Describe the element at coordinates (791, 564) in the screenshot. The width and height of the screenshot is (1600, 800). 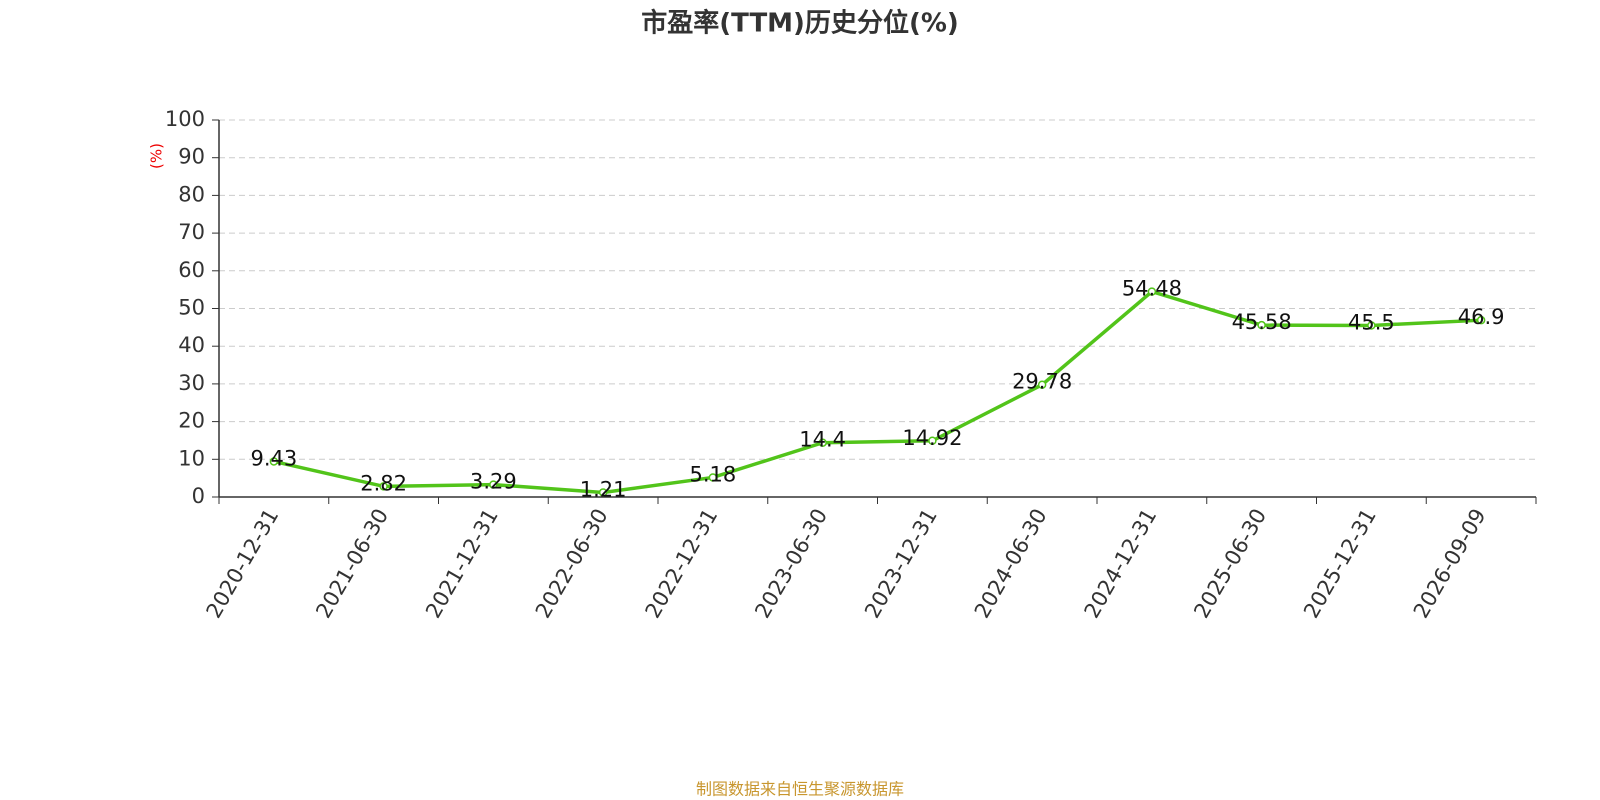
I see `x-tick-label: 2023-06-30` at that location.